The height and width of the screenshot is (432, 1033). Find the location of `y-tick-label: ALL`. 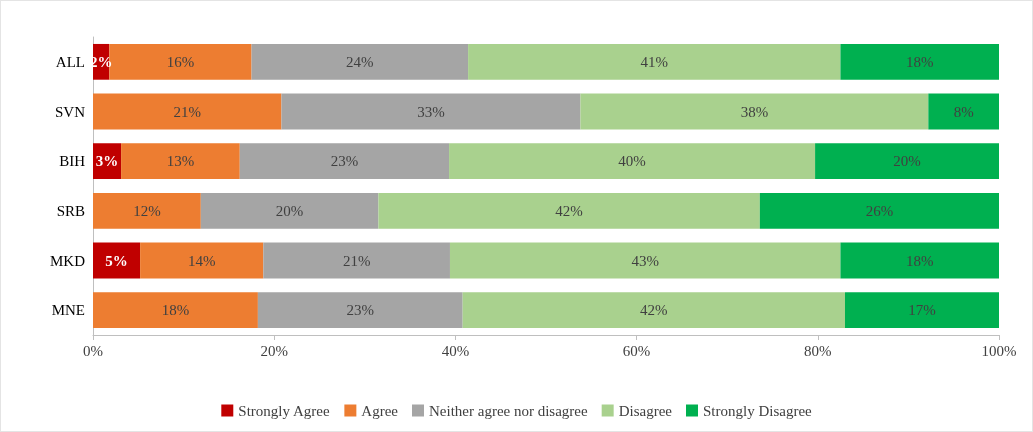

y-tick-label: ALL is located at coordinates (70, 61).